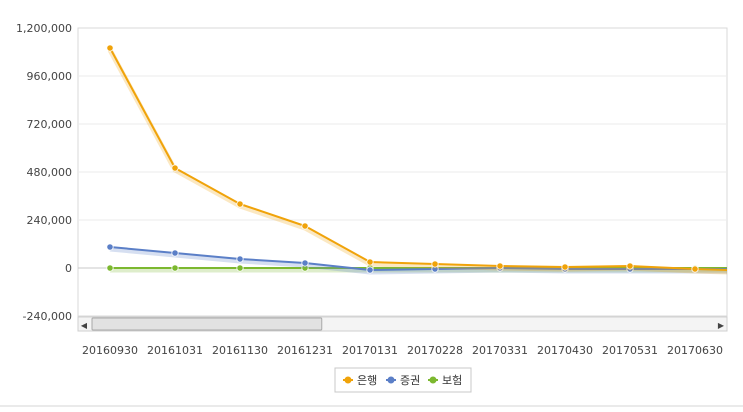  I want to click on legend-label: 보험, so click(452, 380).